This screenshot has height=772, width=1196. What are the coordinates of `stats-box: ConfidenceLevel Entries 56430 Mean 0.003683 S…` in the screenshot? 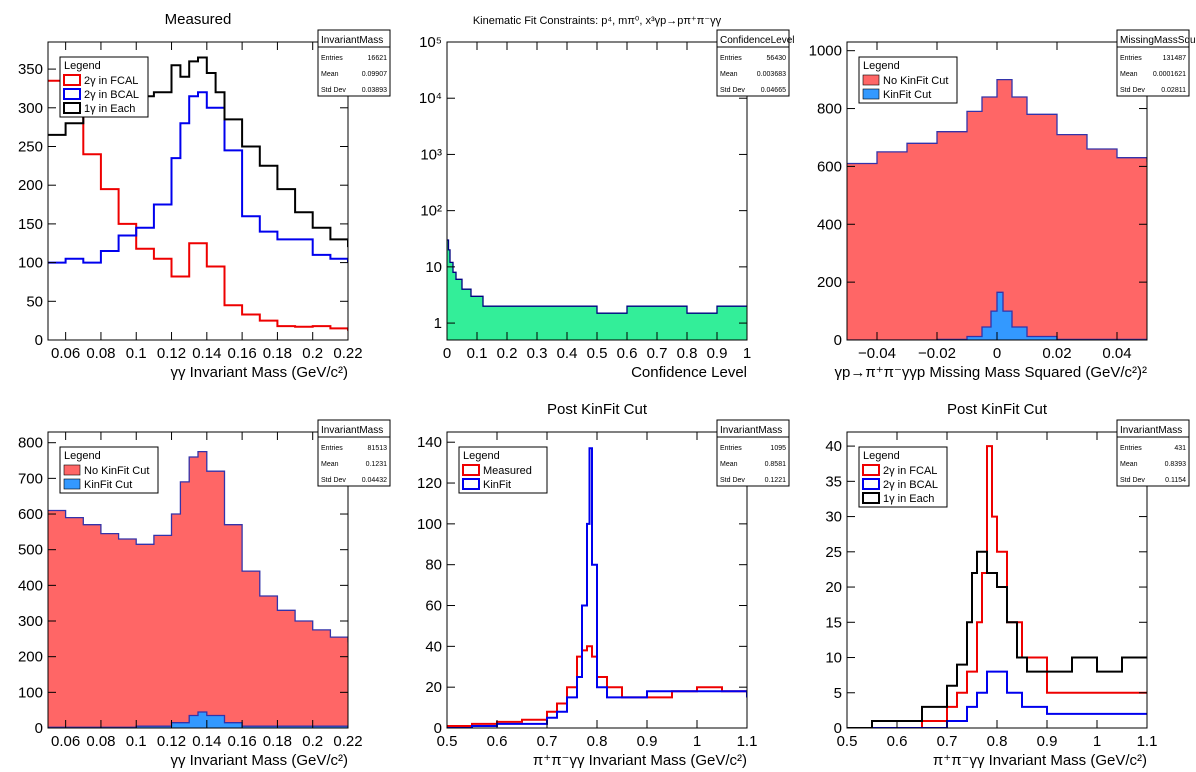 It's located at (755, 63).